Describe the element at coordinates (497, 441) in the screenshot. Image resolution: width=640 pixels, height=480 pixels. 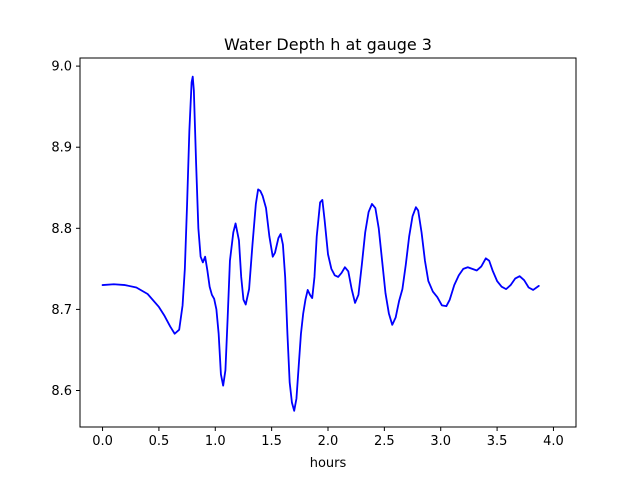
I see `x-tick-label: 3.5` at that location.